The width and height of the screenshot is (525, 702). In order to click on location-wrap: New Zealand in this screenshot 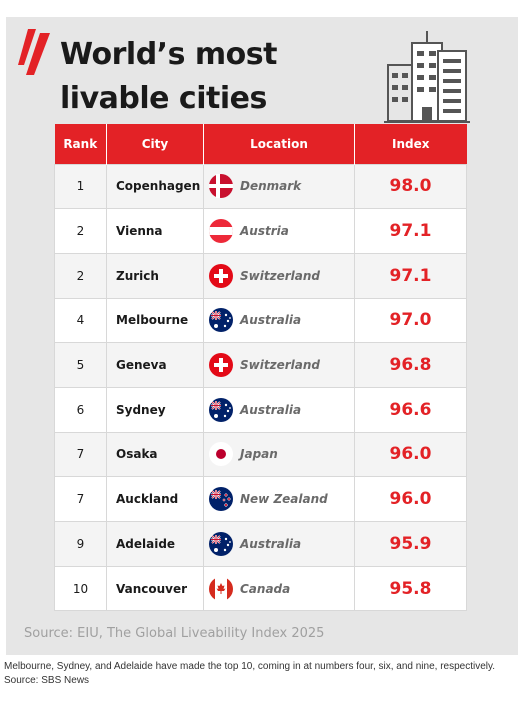, I will do `click(281, 499)`.